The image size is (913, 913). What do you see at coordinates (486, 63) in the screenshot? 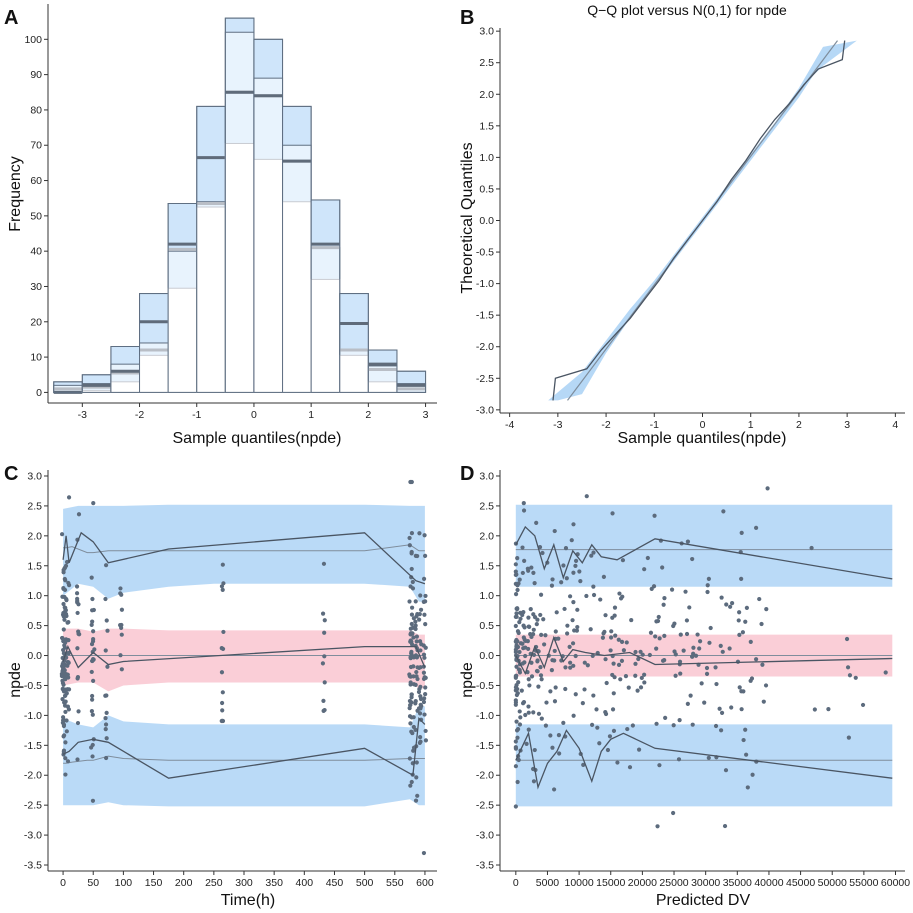
I see `panelB-ytick-label: 2.5` at bounding box center [486, 63].